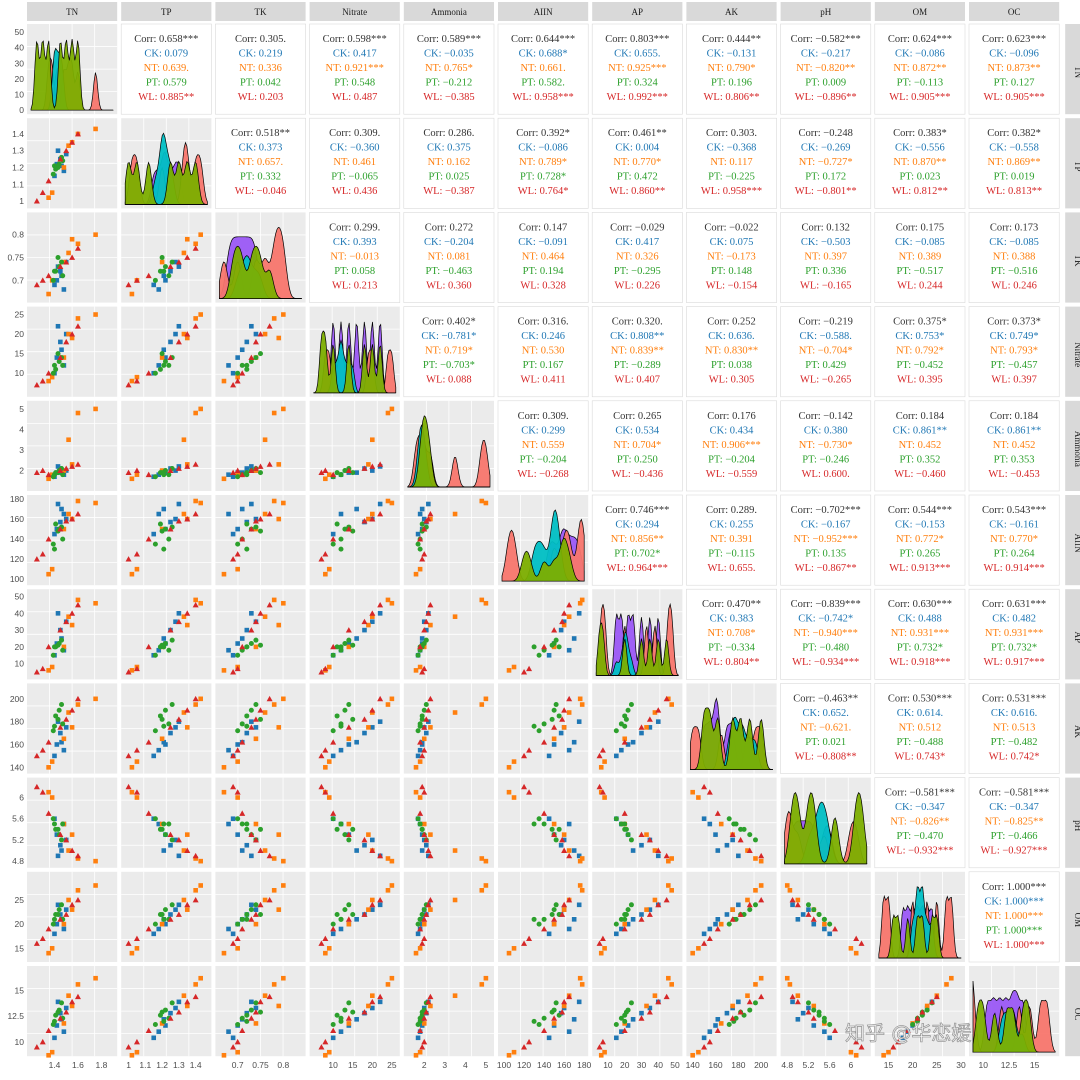 The height and width of the screenshot is (1080, 1080). What do you see at coordinates (732, 97) in the screenshot?
I see `group-correlation-label: WL: 0.806**` at bounding box center [732, 97].